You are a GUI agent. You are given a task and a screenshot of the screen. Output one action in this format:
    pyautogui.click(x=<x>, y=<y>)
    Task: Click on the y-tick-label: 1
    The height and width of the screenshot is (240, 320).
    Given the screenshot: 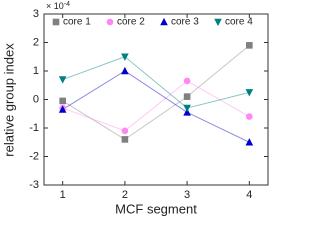 What is the action you would take?
    pyautogui.click(x=36, y=71)
    